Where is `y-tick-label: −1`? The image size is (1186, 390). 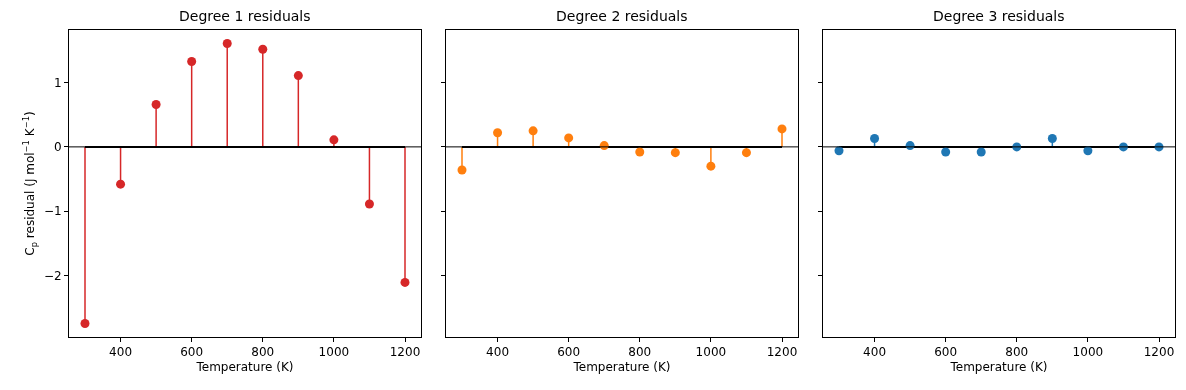 y-tick-label: −1 is located at coordinates (52, 211).